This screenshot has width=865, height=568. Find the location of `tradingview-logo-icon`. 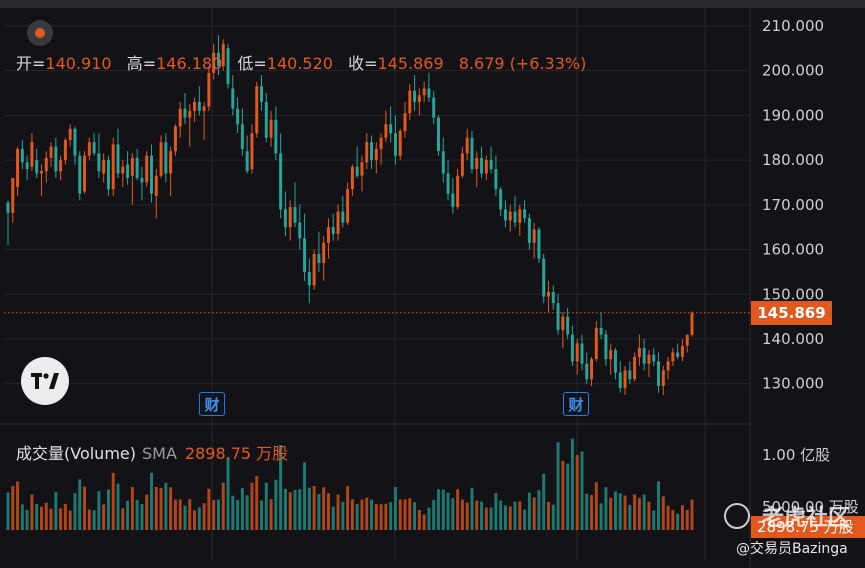

tradingview-logo-icon is located at coordinates (45, 381).